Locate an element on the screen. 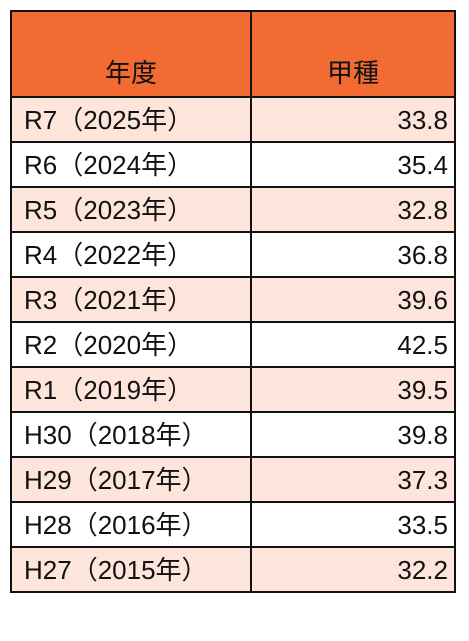 The height and width of the screenshot is (641, 469). value-cell: 39.6 is located at coordinates (353, 299).